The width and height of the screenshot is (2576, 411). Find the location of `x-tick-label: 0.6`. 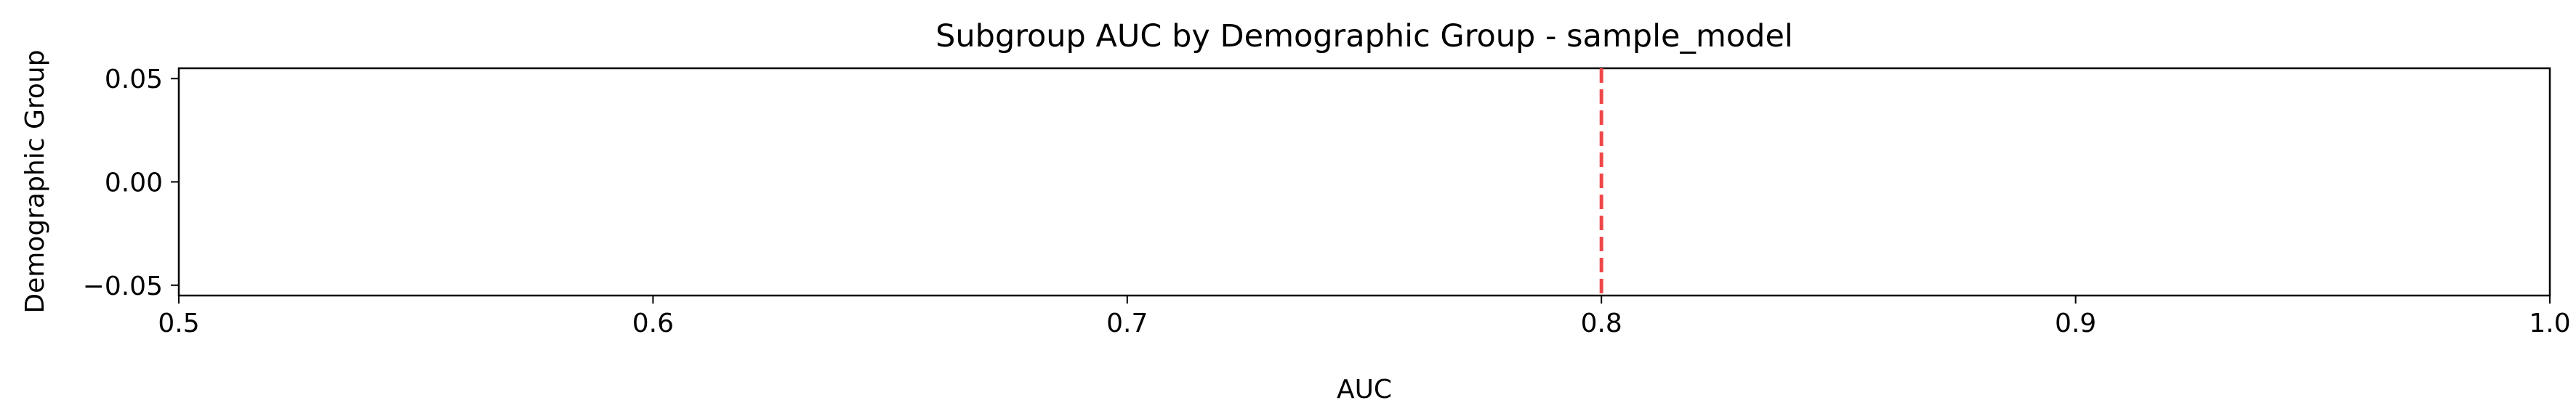

x-tick-label: 0.6 is located at coordinates (653, 324).